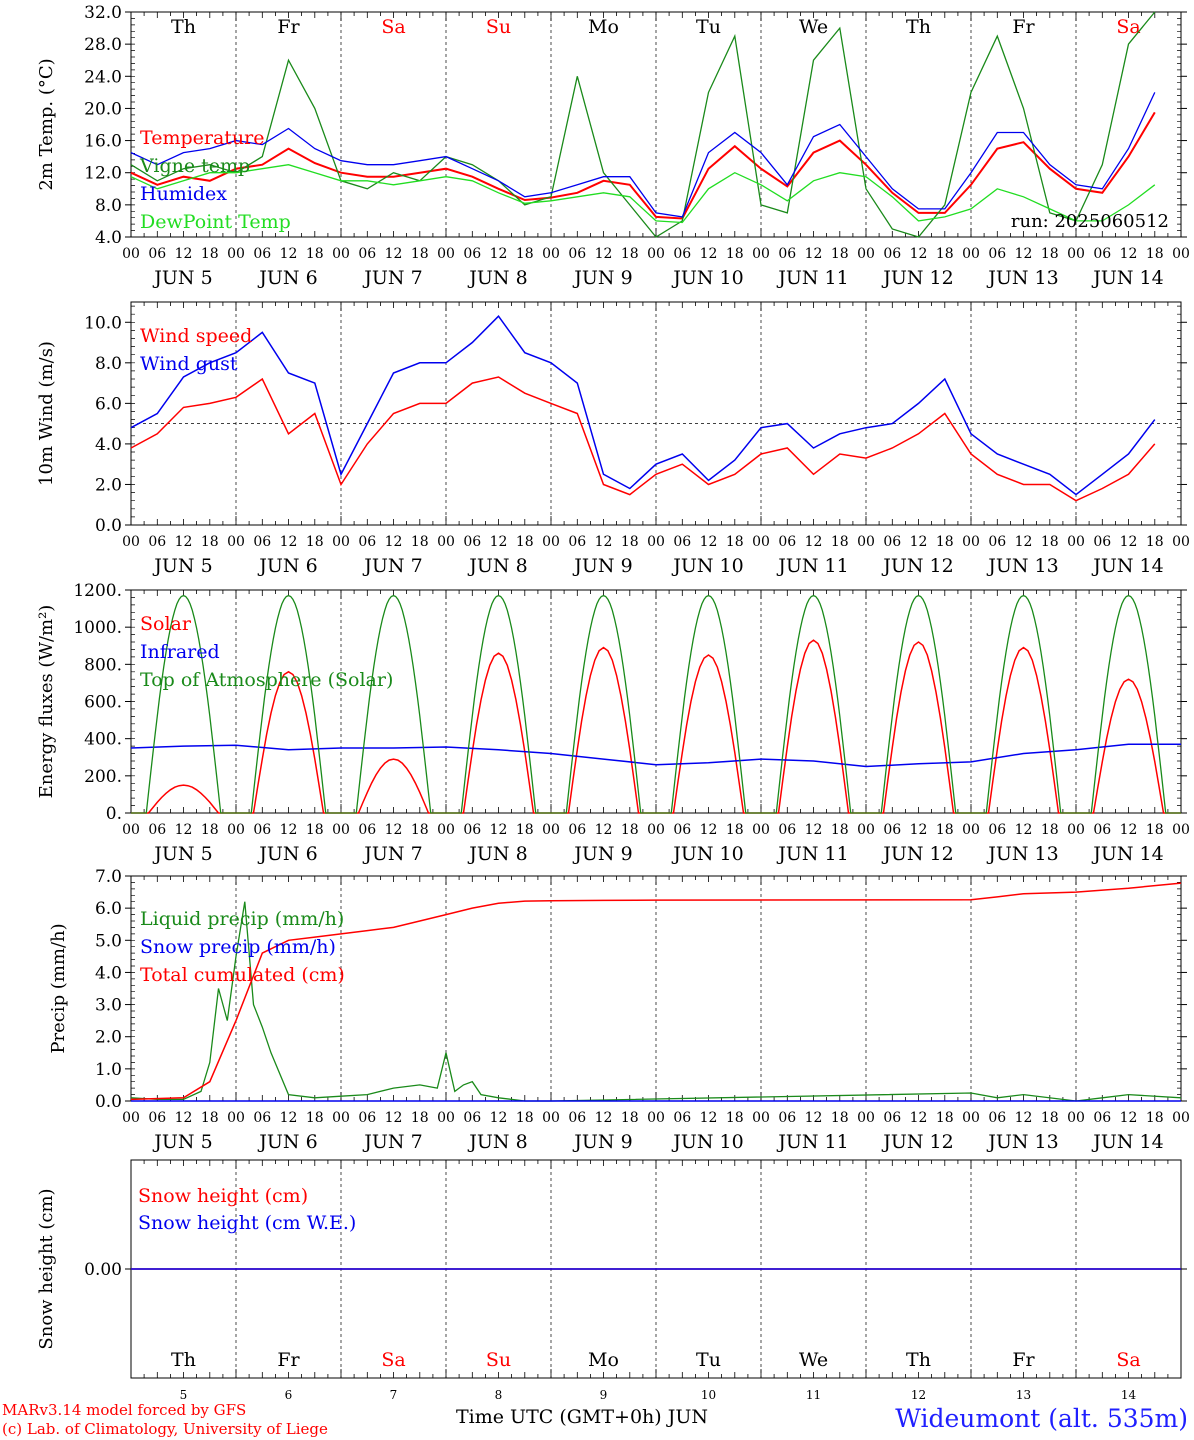 The image size is (1194, 1440). I want to click on y-tick-label: 2.0, so click(108, 1038).